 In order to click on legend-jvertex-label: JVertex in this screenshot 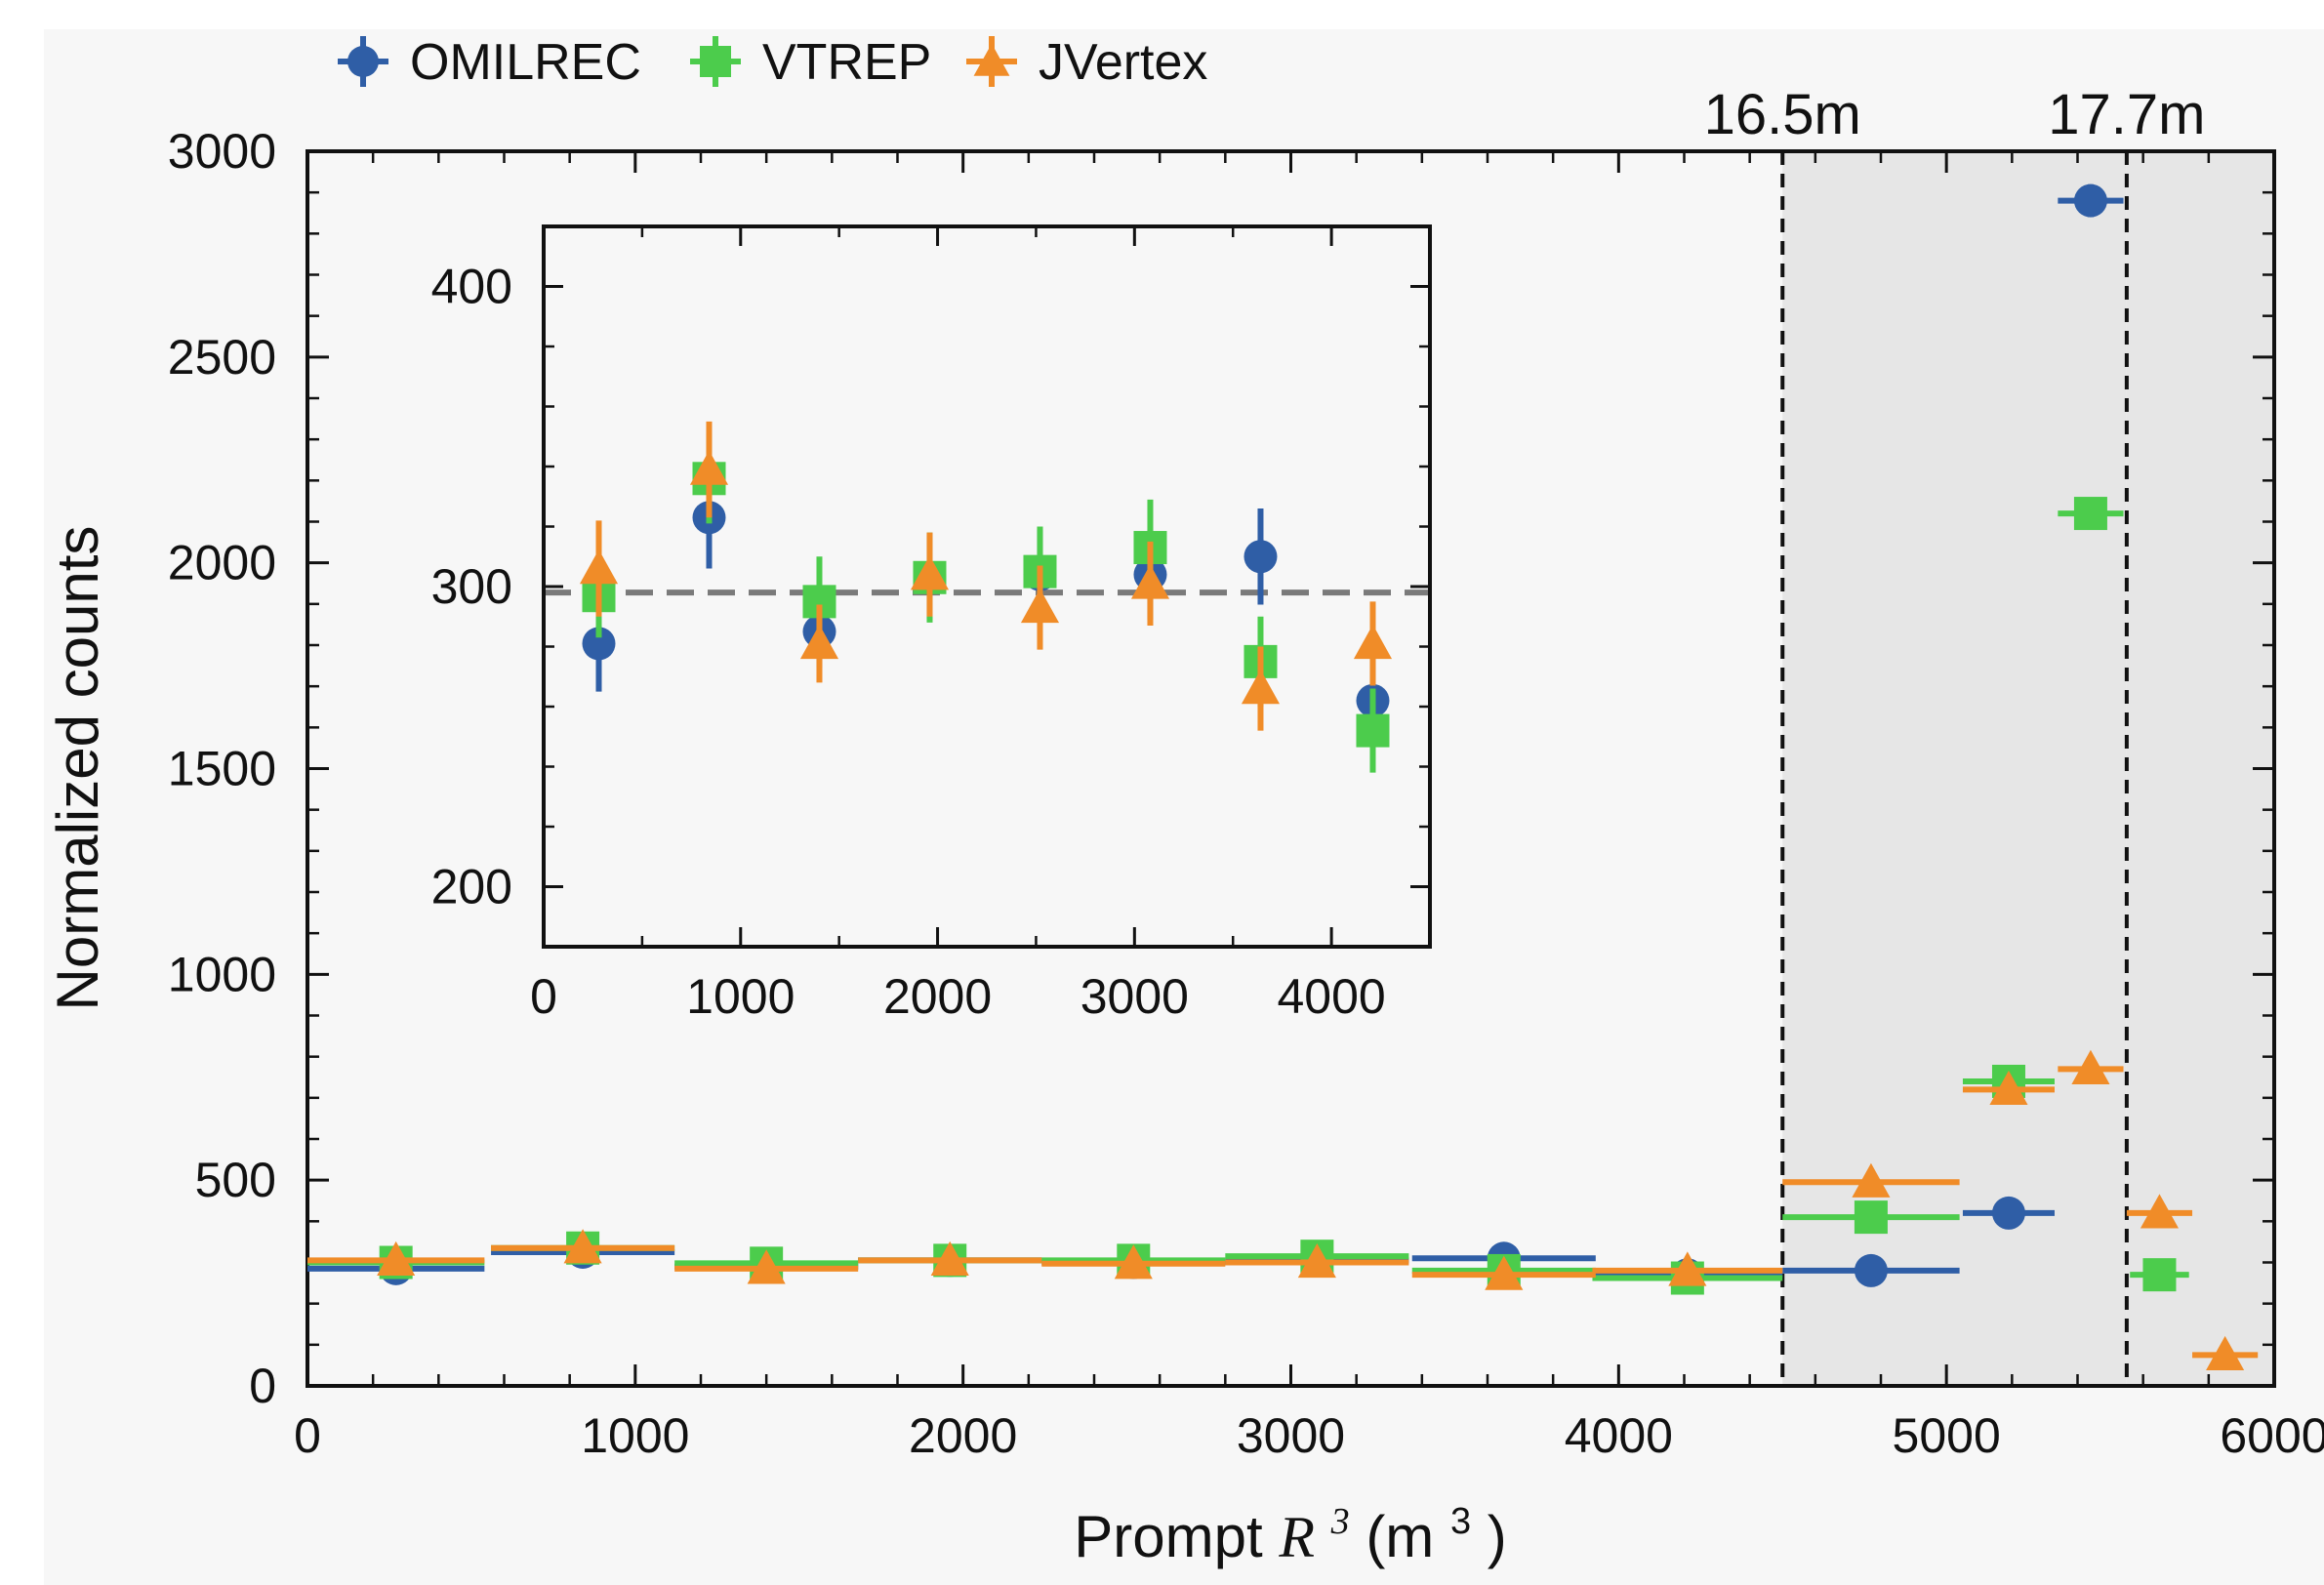, I will do `click(1123, 63)`.